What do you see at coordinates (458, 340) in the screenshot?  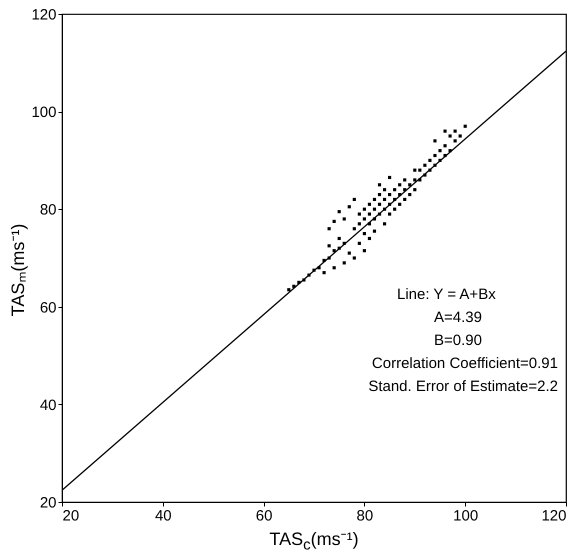 I see `annotation: B=0.90` at bounding box center [458, 340].